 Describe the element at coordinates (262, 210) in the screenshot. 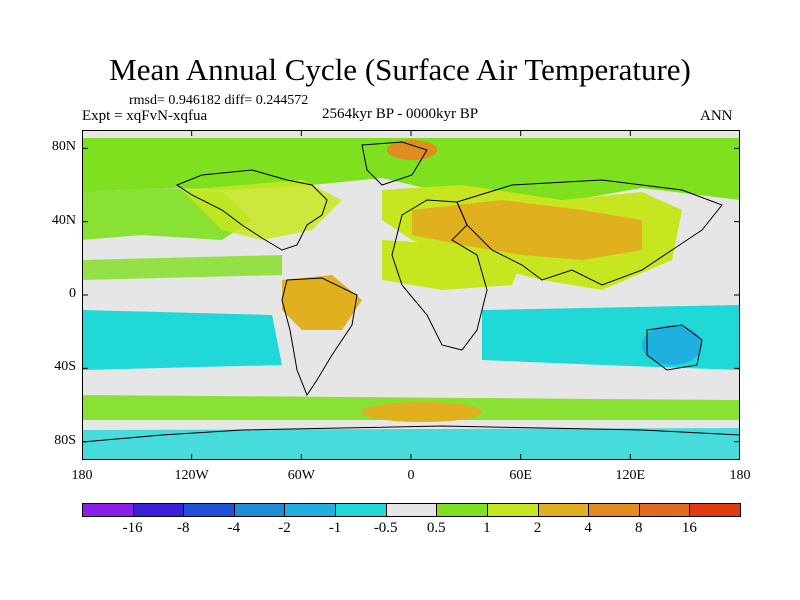

I see `field-north-america` at that location.